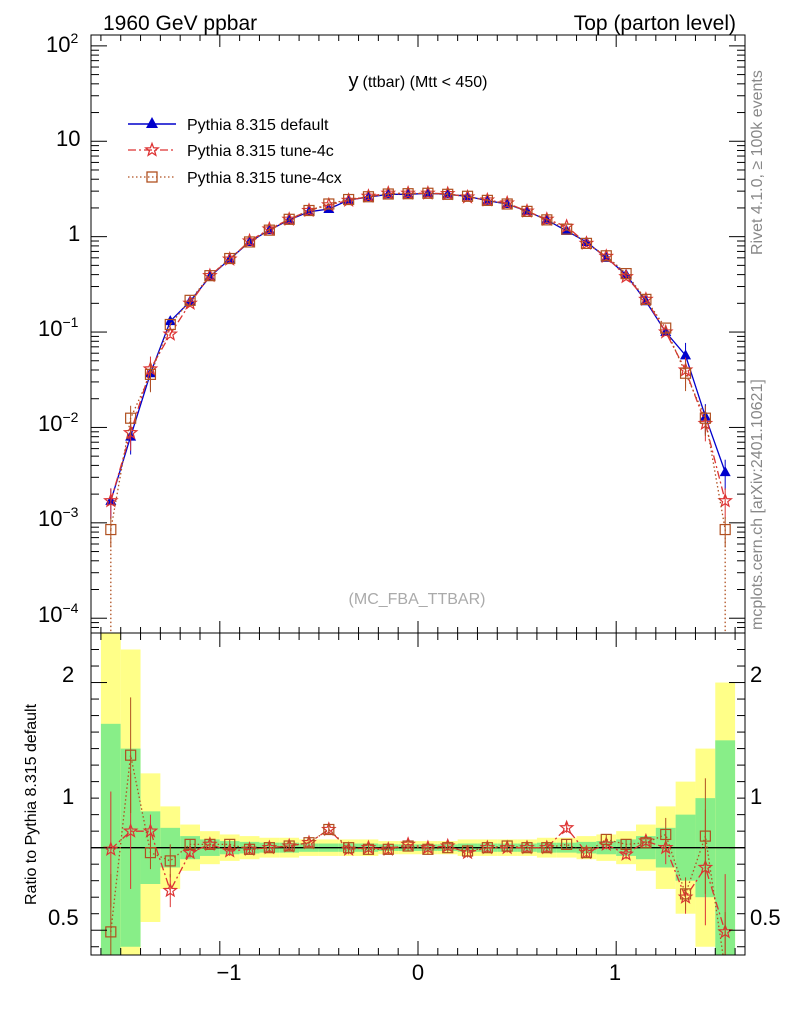 The width and height of the screenshot is (786, 1024). What do you see at coordinates (417, 599) in the screenshot?
I see `watermark: (MC_FBA_TTBAR)` at bounding box center [417, 599].